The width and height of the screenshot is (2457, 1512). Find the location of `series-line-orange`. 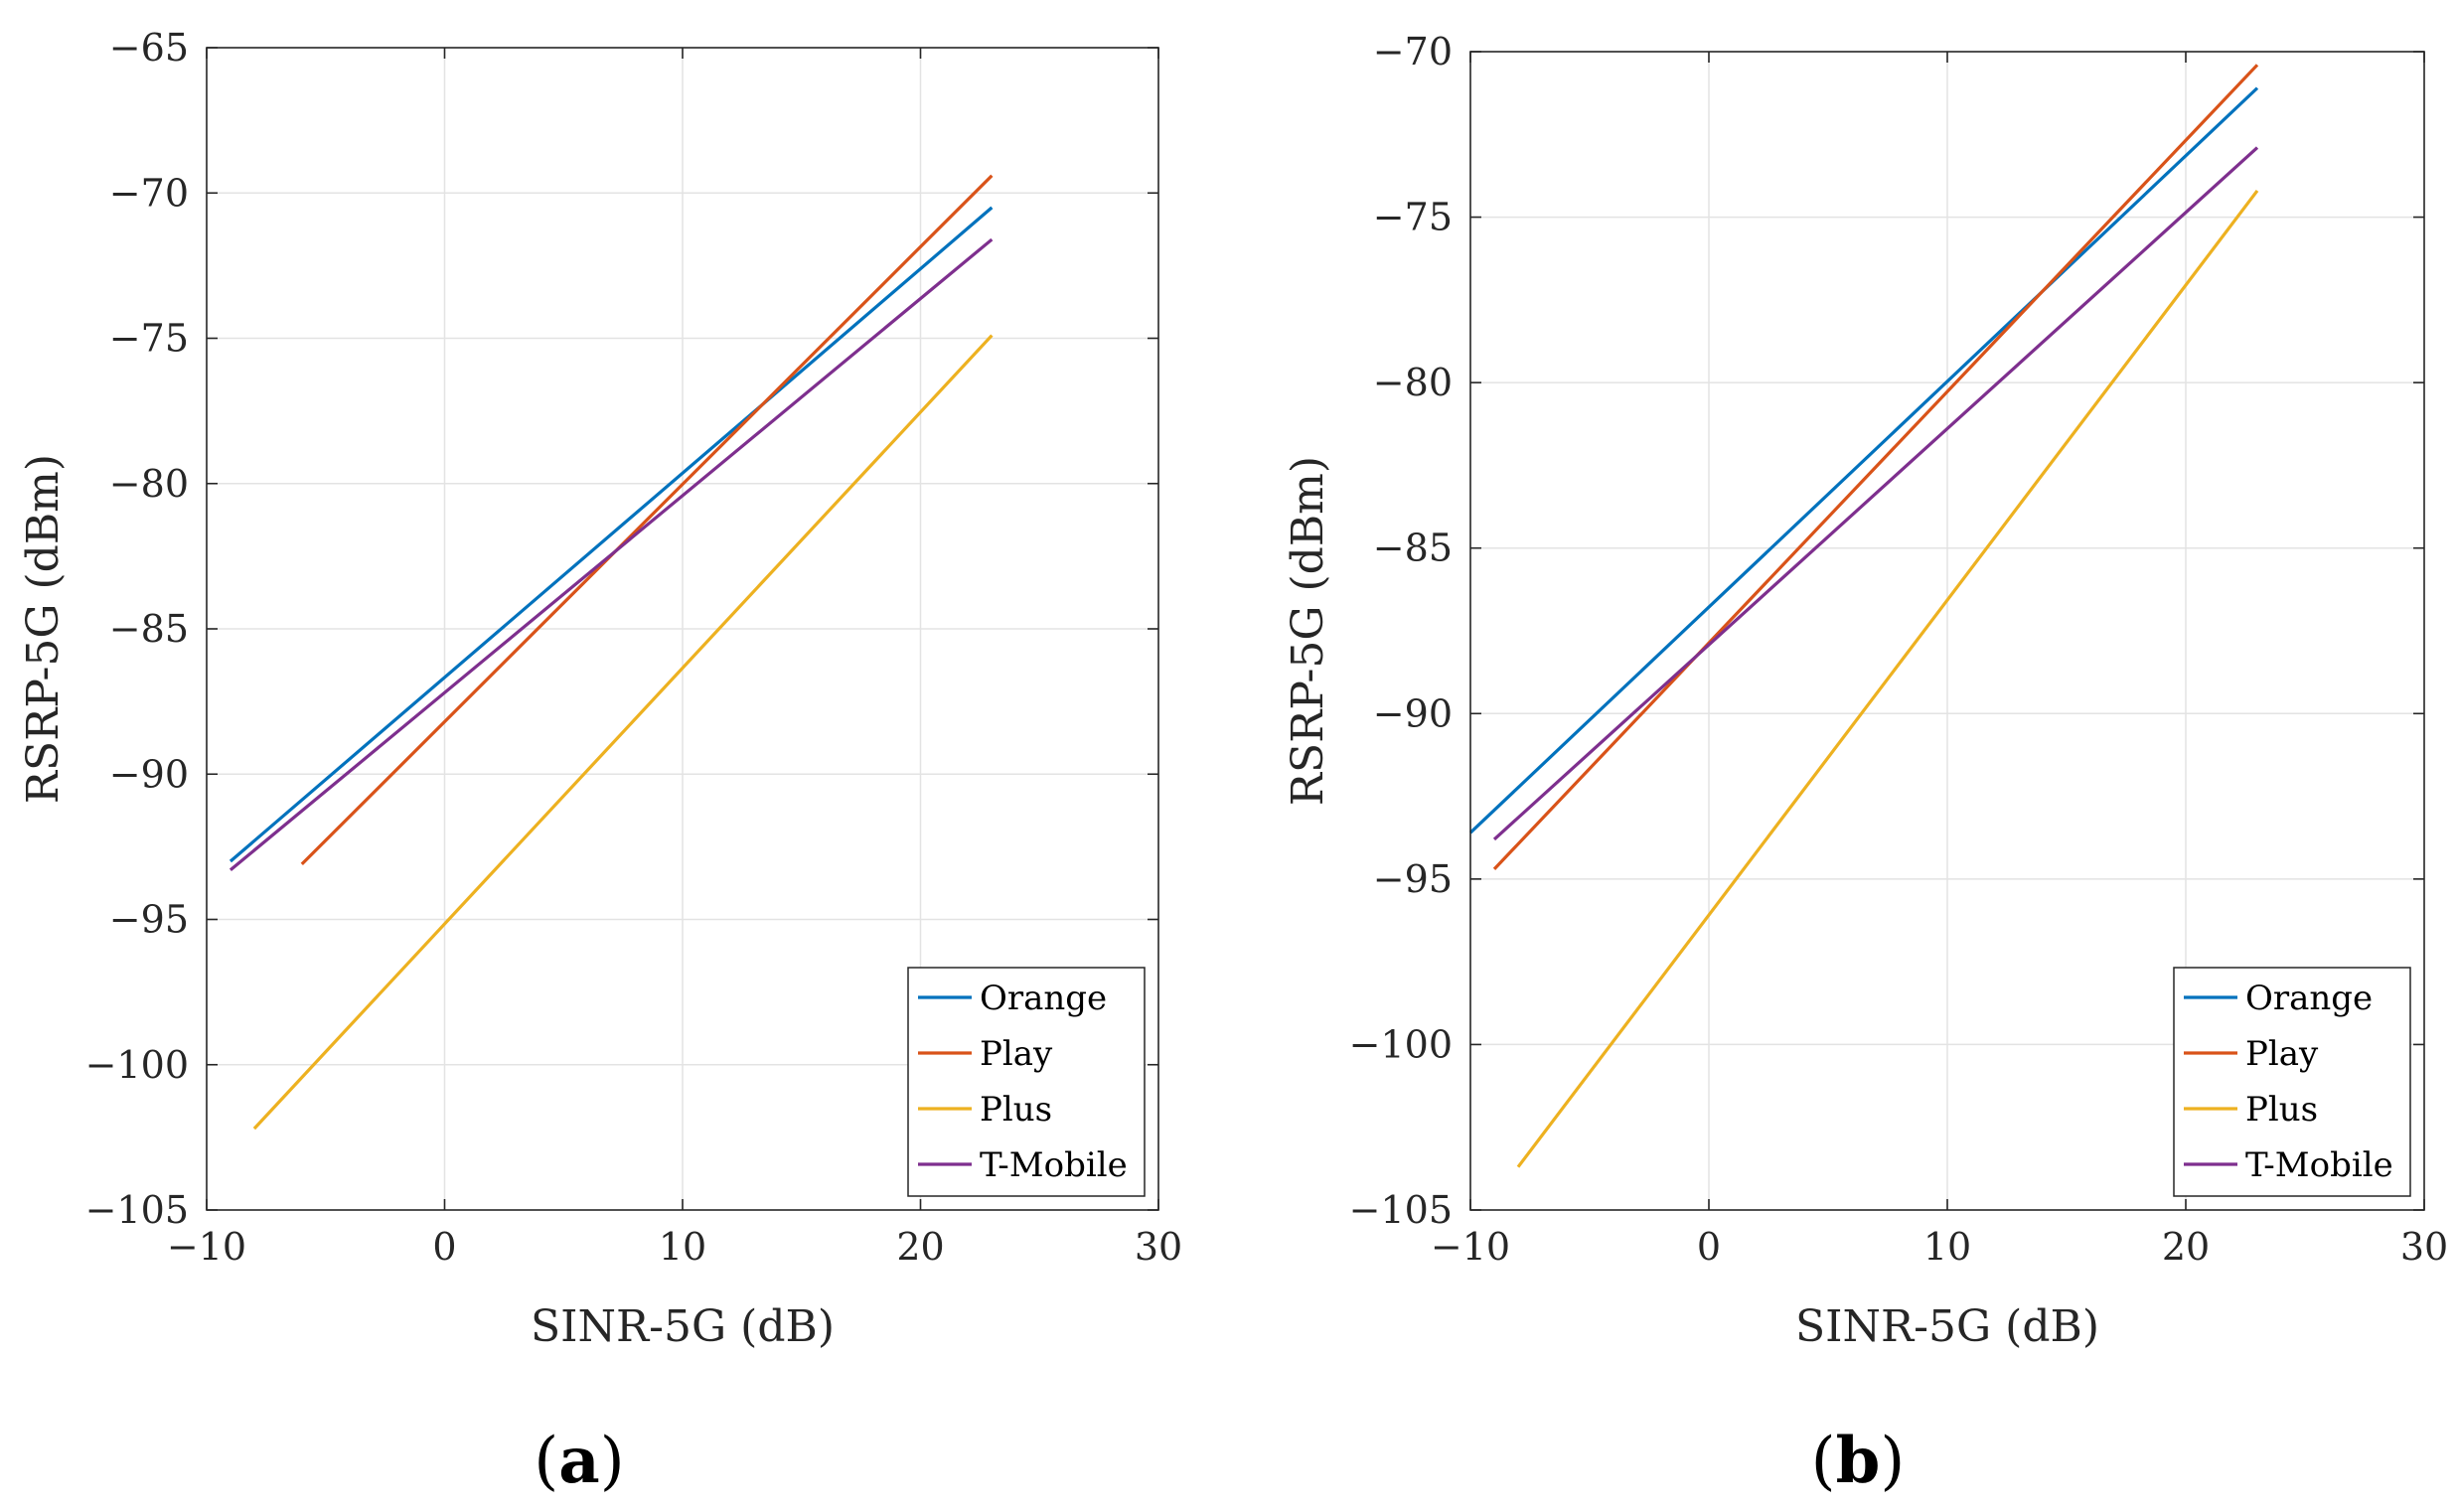

series-line-orange is located at coordinates (611, 534).